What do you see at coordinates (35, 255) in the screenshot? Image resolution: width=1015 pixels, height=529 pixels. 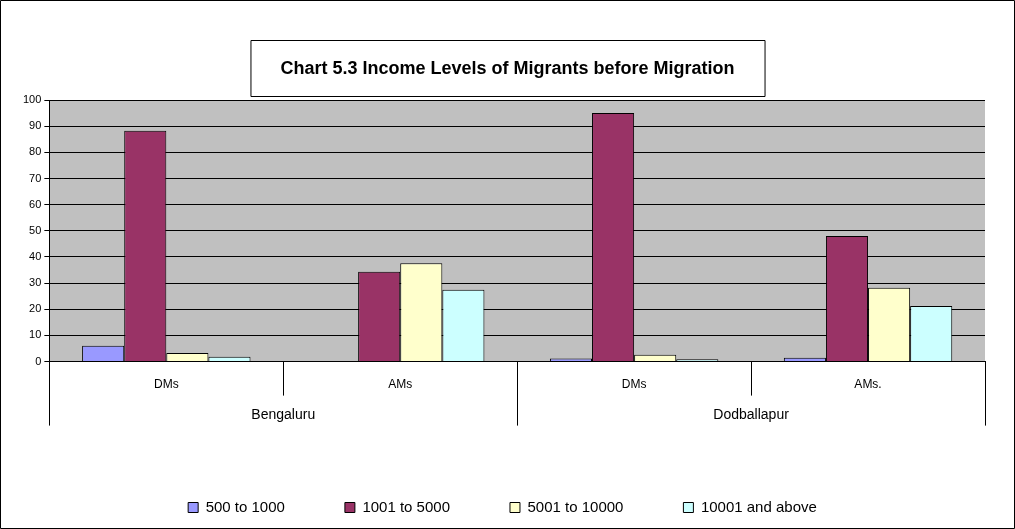 I see `y-tick-label: 40` at bounding box center [35, 255].